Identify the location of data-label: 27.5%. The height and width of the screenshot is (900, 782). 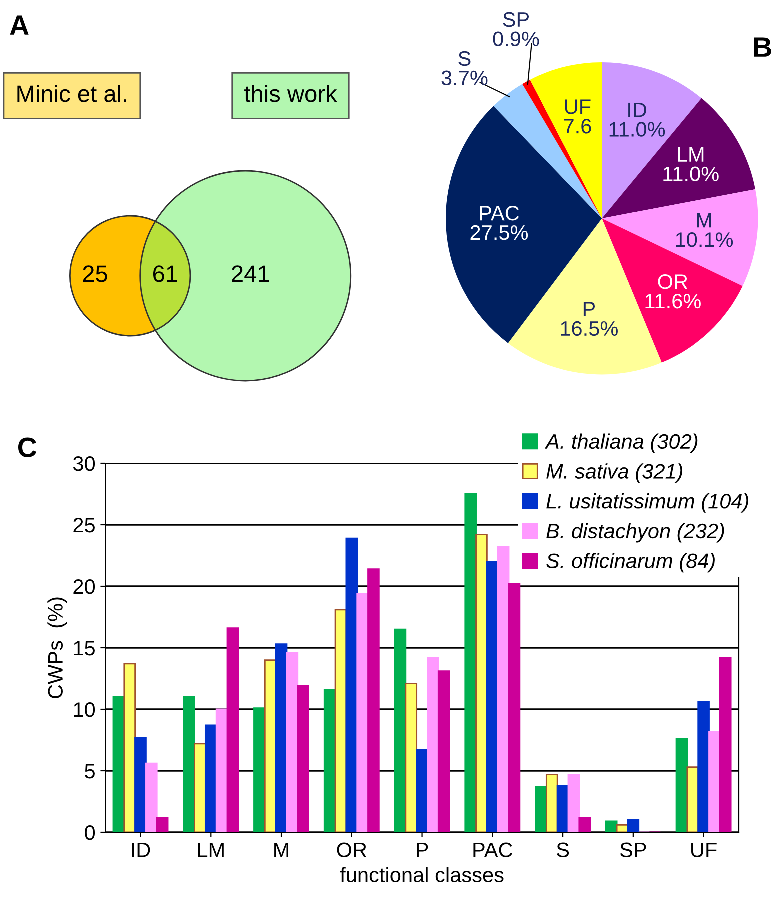
(499, 232).